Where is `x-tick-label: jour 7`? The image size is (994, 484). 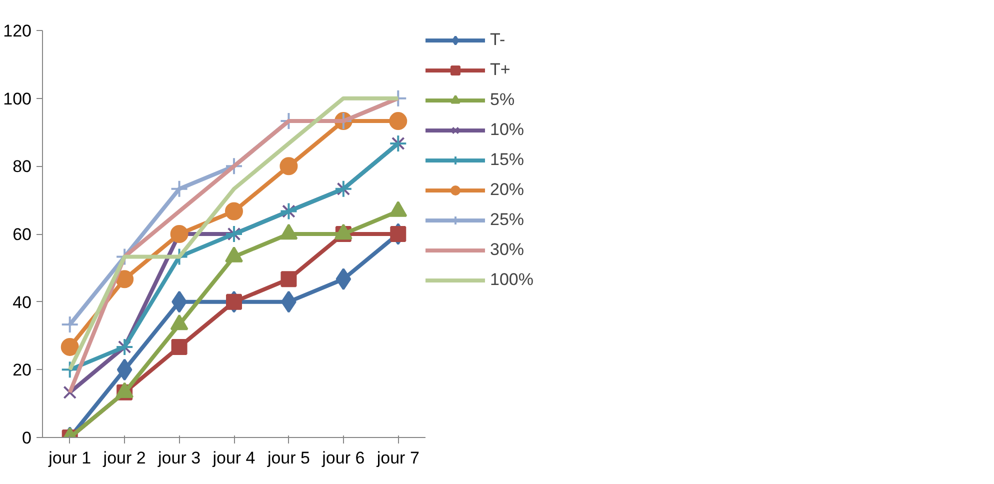
x-tick-label: jour 7 is located at coordinates (398, 458).